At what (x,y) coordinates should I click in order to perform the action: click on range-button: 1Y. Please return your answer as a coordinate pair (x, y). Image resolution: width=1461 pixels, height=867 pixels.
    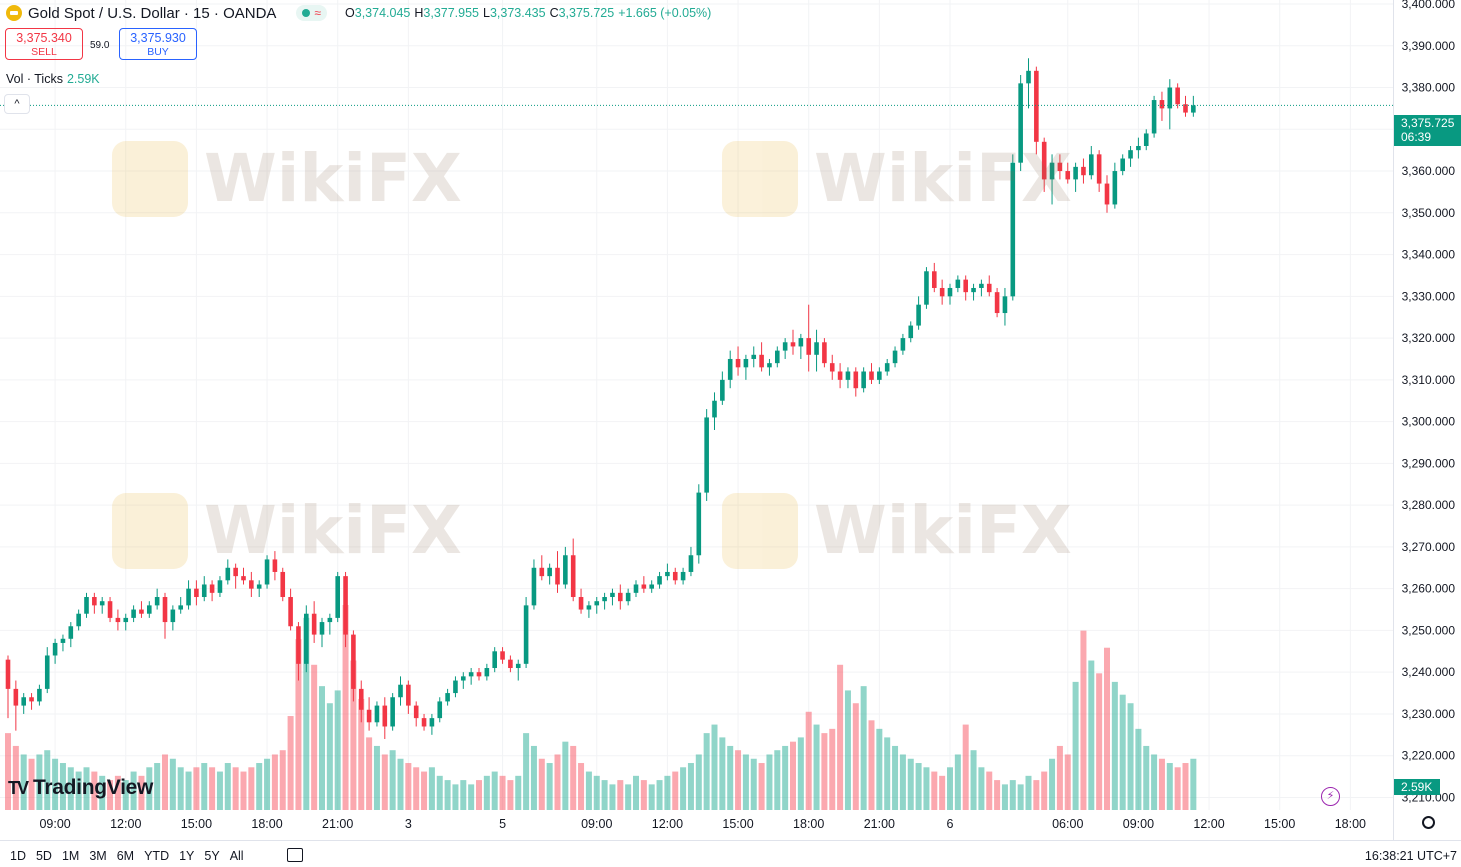
    Looking at the image, I should click on (187, 856).